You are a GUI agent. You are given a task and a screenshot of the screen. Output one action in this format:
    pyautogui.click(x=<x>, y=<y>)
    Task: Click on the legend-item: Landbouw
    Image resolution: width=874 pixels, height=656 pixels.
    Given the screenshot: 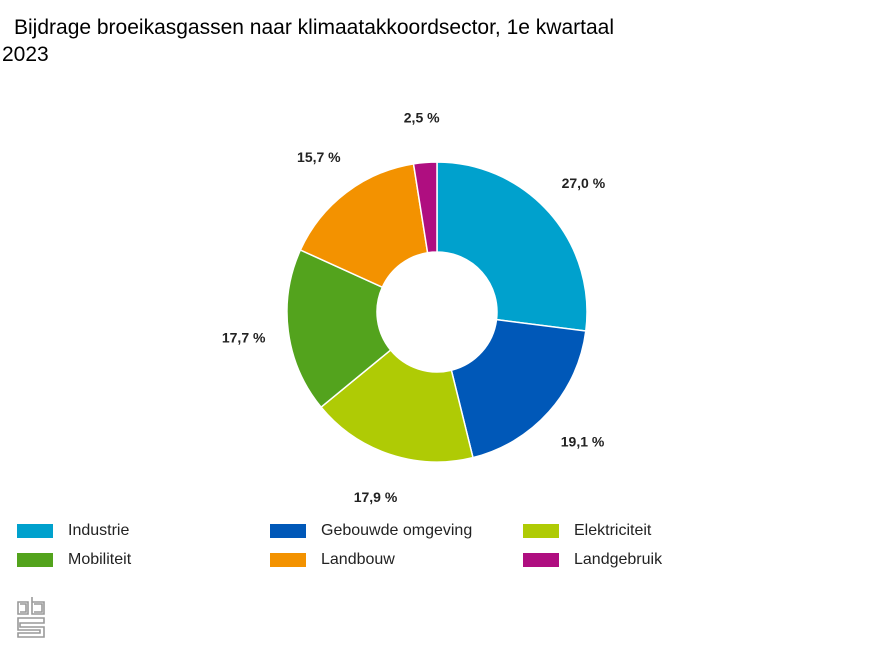 What is the action you would take?
    pyautogui.click(x=332, y=560)
    